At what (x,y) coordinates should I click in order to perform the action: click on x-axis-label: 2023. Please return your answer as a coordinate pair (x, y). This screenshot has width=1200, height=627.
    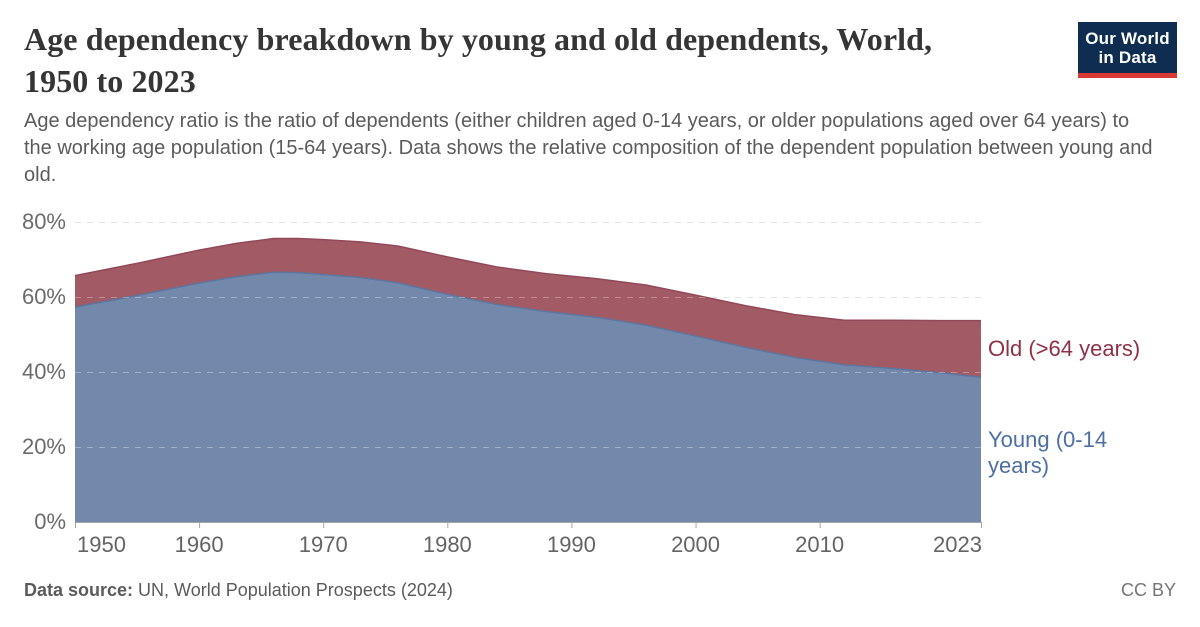
    Looking at the image, I should click on (957, 544).